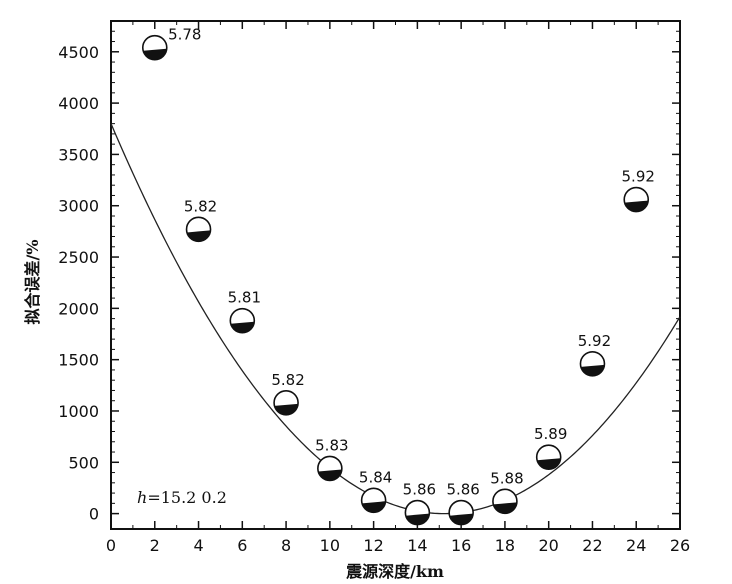 The height and width of the screenshot is (584, 732). I want to click on x-tick-label: 16, so click(461, 545).